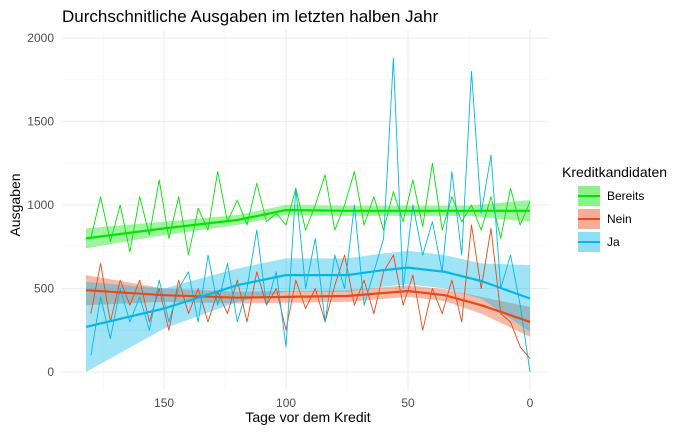  Describe the element at coordinates (164, 403) in the screenshot. I see `x-tick-label: 150` at that location.